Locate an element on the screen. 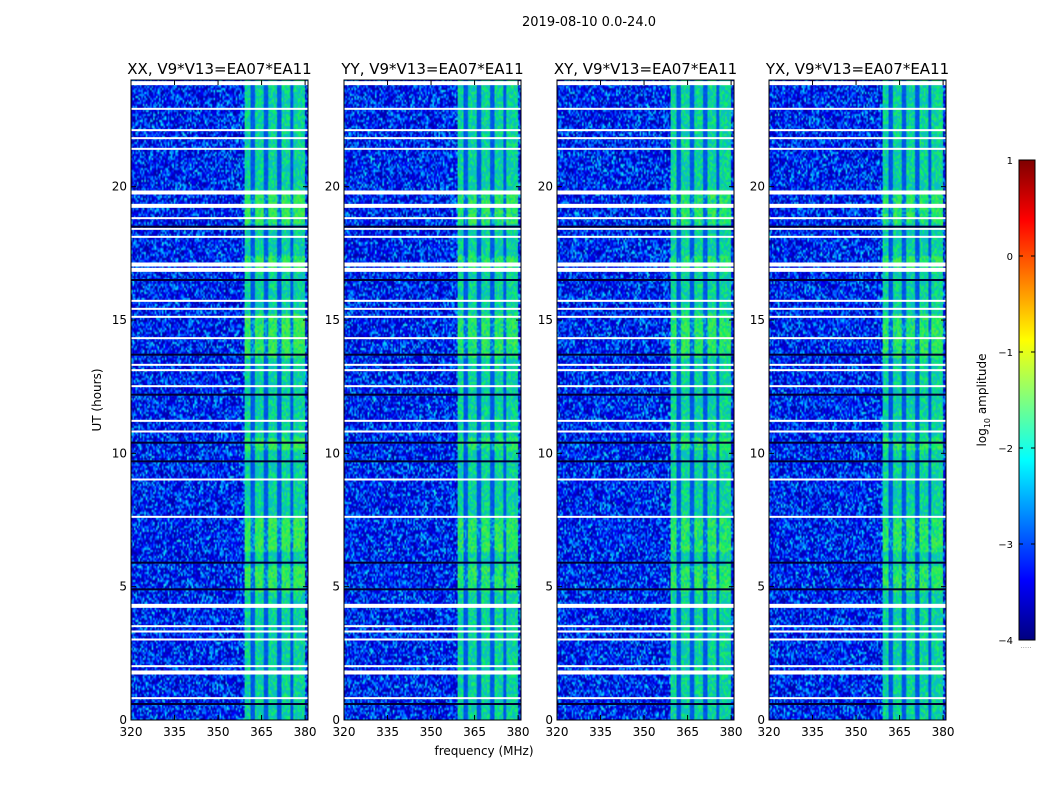 The image size is (1050, 800). x-tick-label: 350 is located at coordinates (644, 732).